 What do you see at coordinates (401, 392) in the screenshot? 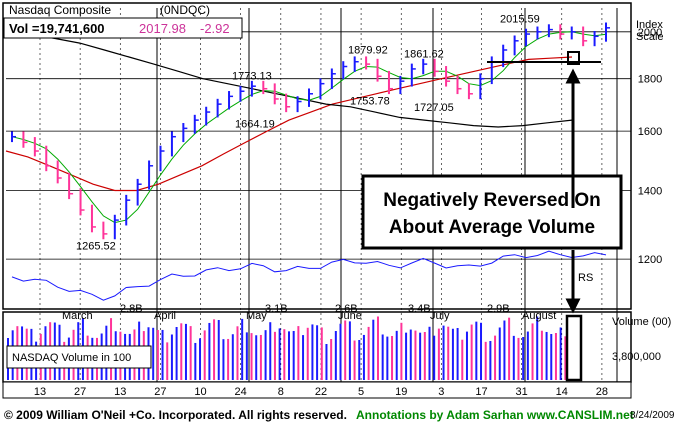
I see `x-tick-label: 19` at bounding box center [401, 392].